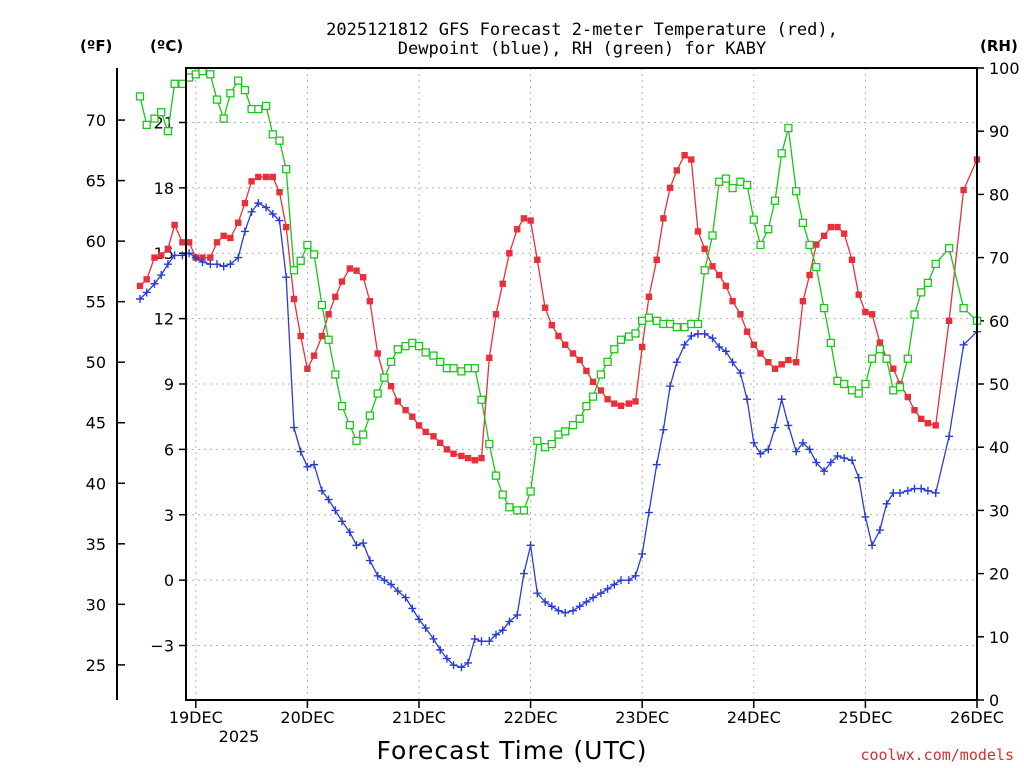 The width and height of the screenshot is (1024, 768). I want to click on rh-tick-label: 60, so click(999, 321).